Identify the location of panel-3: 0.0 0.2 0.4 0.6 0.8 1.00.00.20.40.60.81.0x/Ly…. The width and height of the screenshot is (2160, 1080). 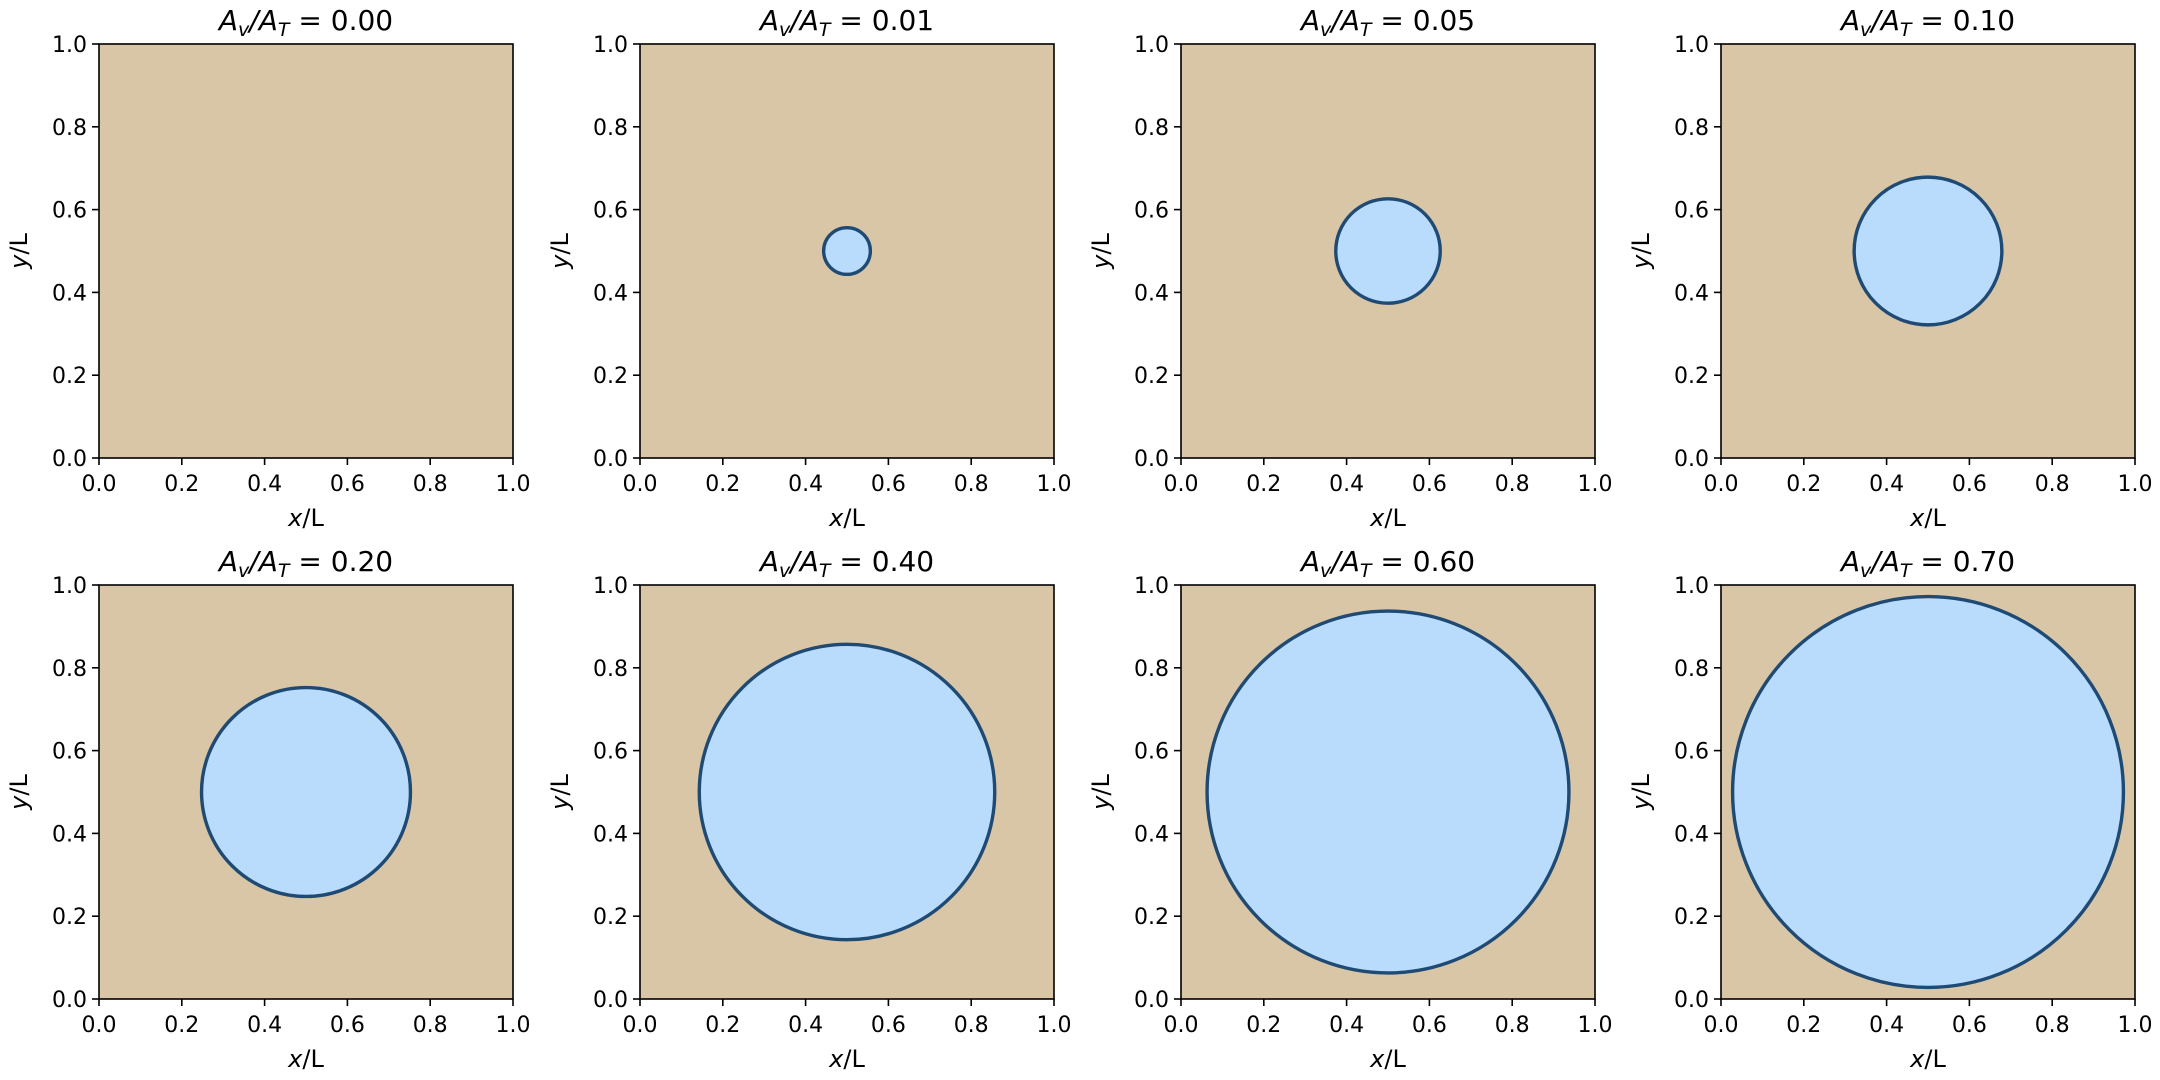
(1350, 268).